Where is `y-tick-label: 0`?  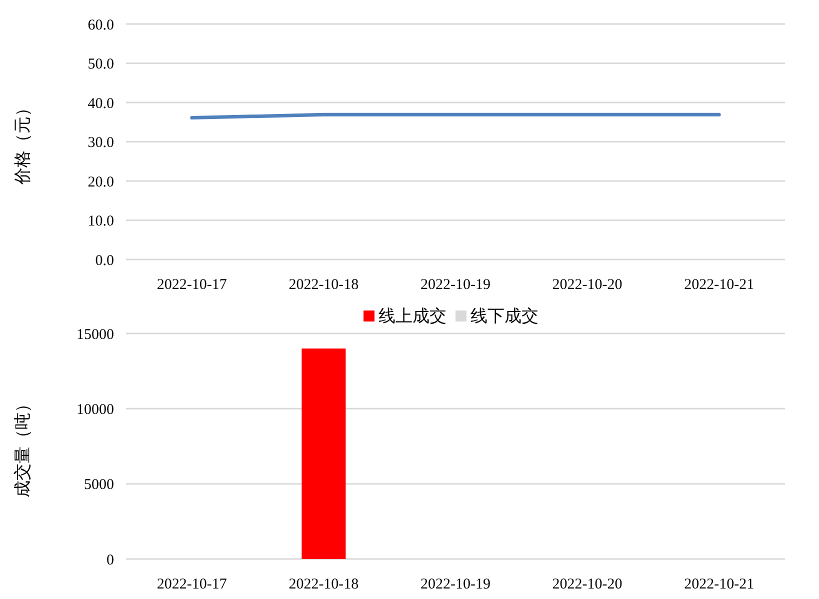 y-tick-label: 0 is located at coordinates (110, 560).